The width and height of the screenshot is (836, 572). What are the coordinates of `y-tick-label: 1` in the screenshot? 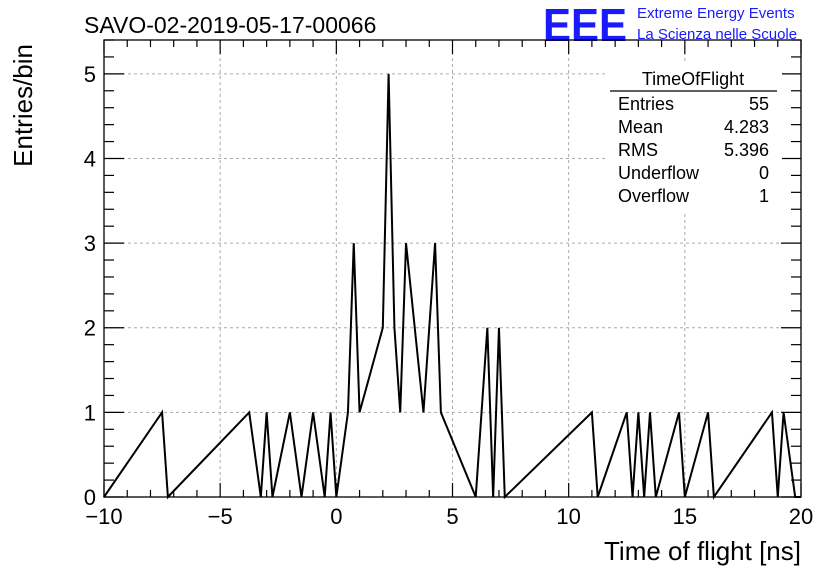 It's located at (90, 412).